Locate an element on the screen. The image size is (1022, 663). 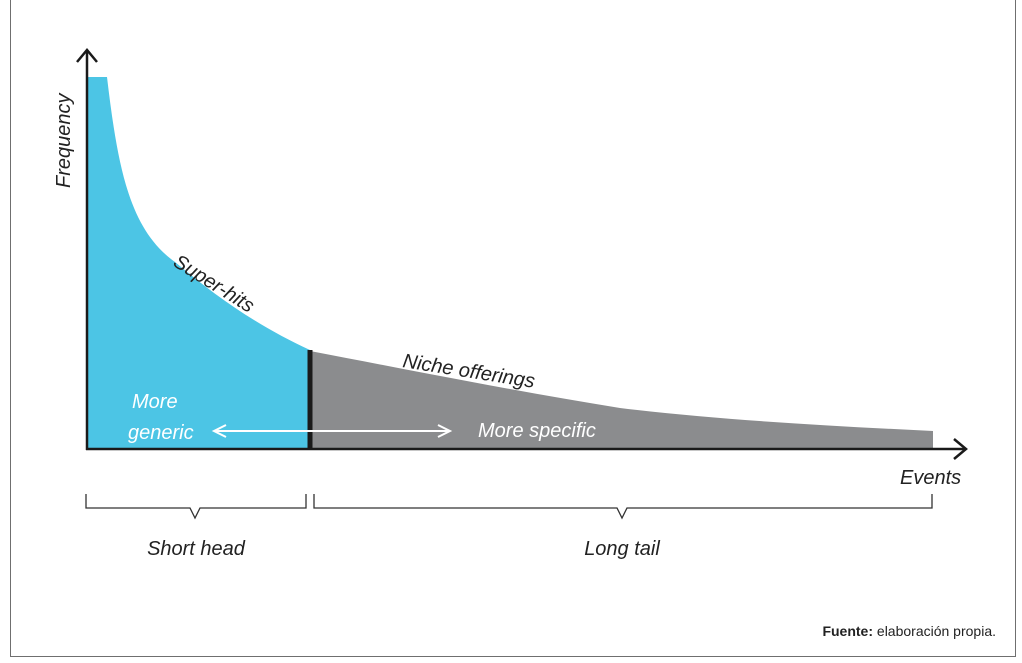
short-head-area is located at coordinates (198, 262).